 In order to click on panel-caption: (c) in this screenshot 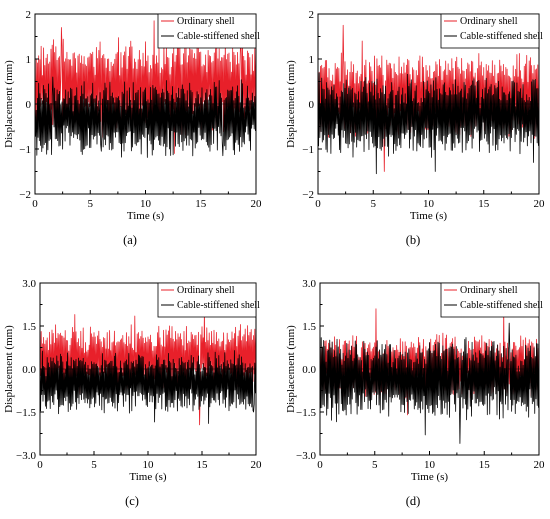, I will do `click(132, 501)`.